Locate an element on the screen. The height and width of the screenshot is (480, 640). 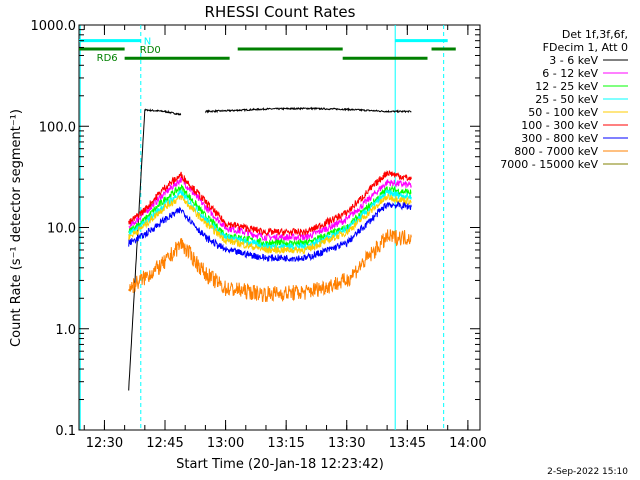
x-tick-label-6: 14:00 is located at coordinates (467, 443).